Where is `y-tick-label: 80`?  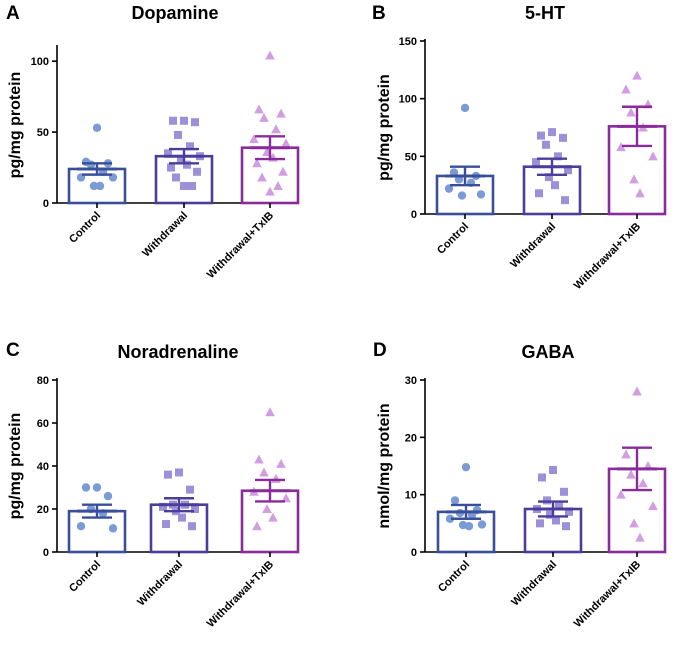 y-tick-label: 80 is located at coordinates (43, 381).